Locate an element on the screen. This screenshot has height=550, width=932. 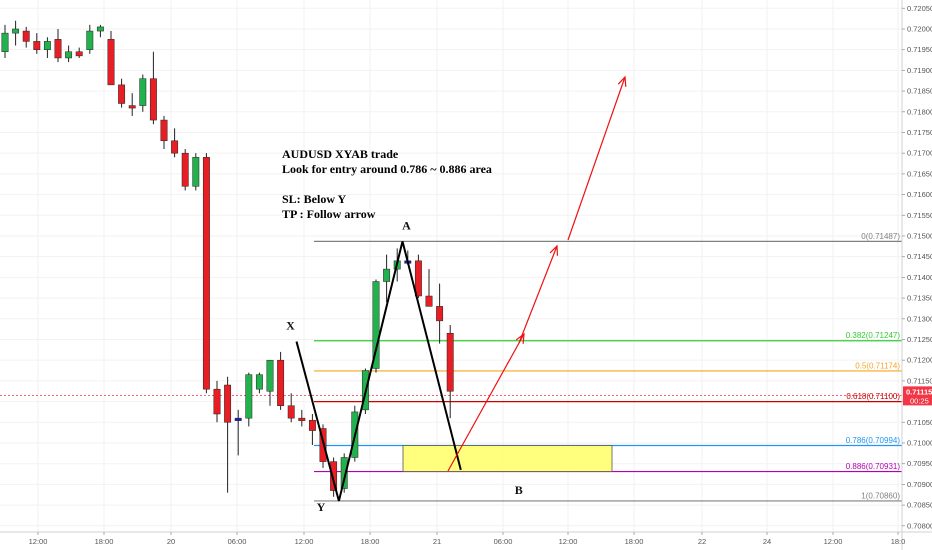
fib-level-label: 0.618(0.71100) is located at coordinates (873, 396).